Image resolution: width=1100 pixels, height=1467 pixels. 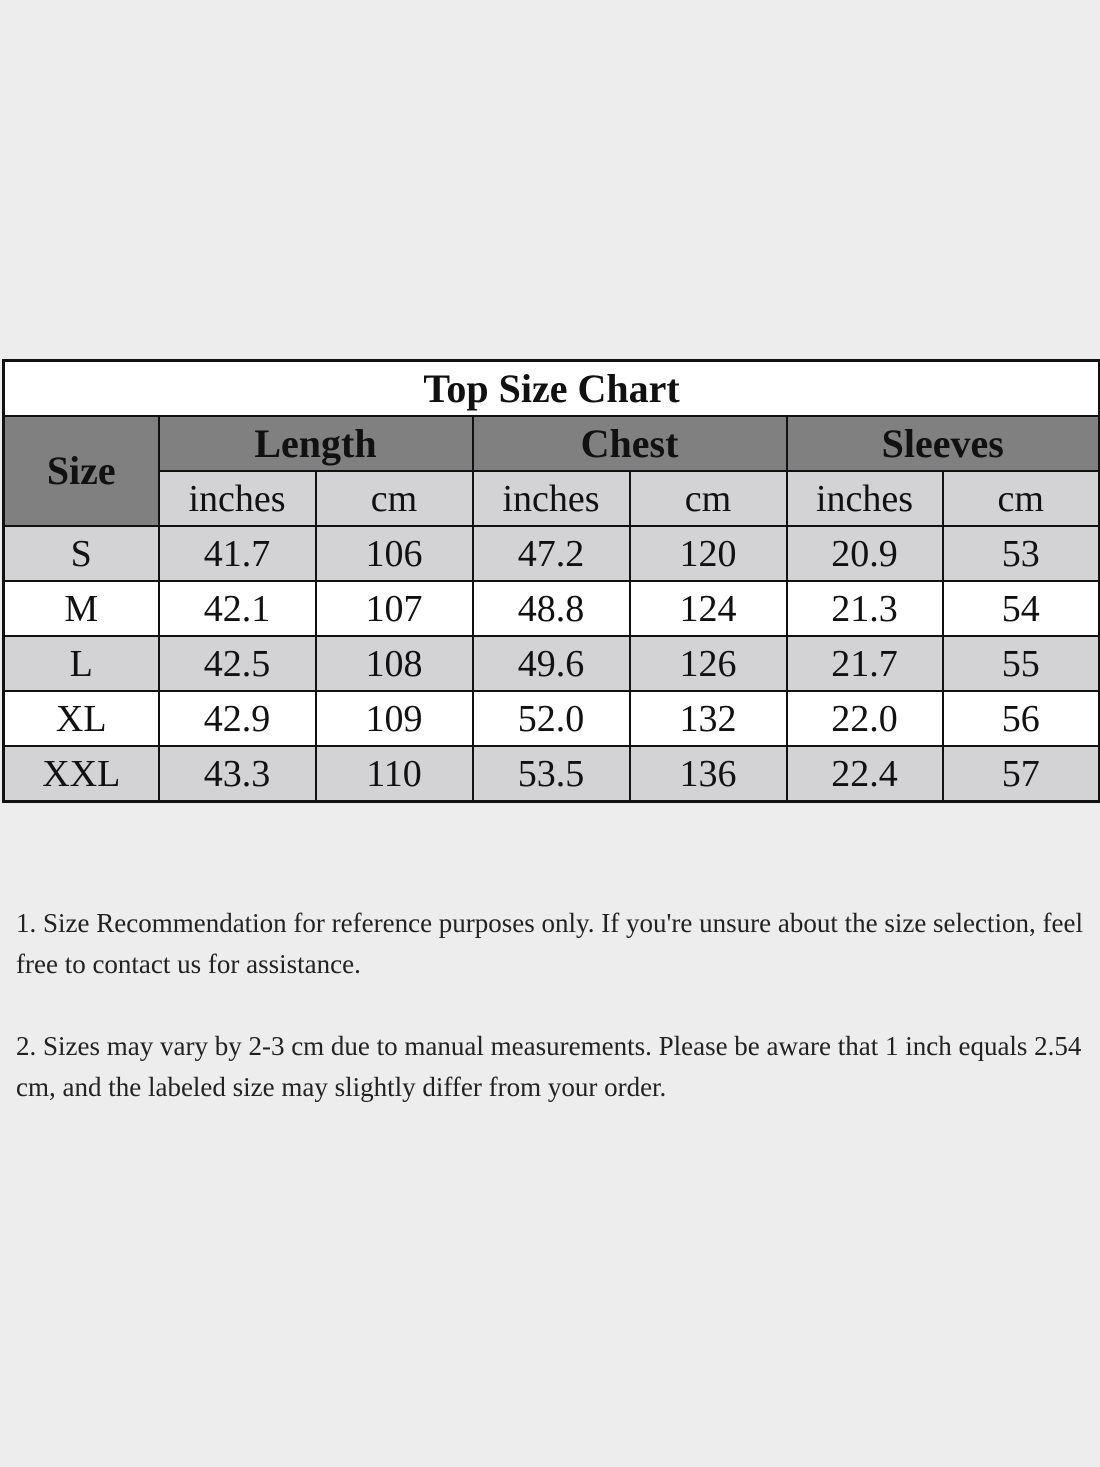 I want to click on value-cell: 106, so click(x=394, y=553).